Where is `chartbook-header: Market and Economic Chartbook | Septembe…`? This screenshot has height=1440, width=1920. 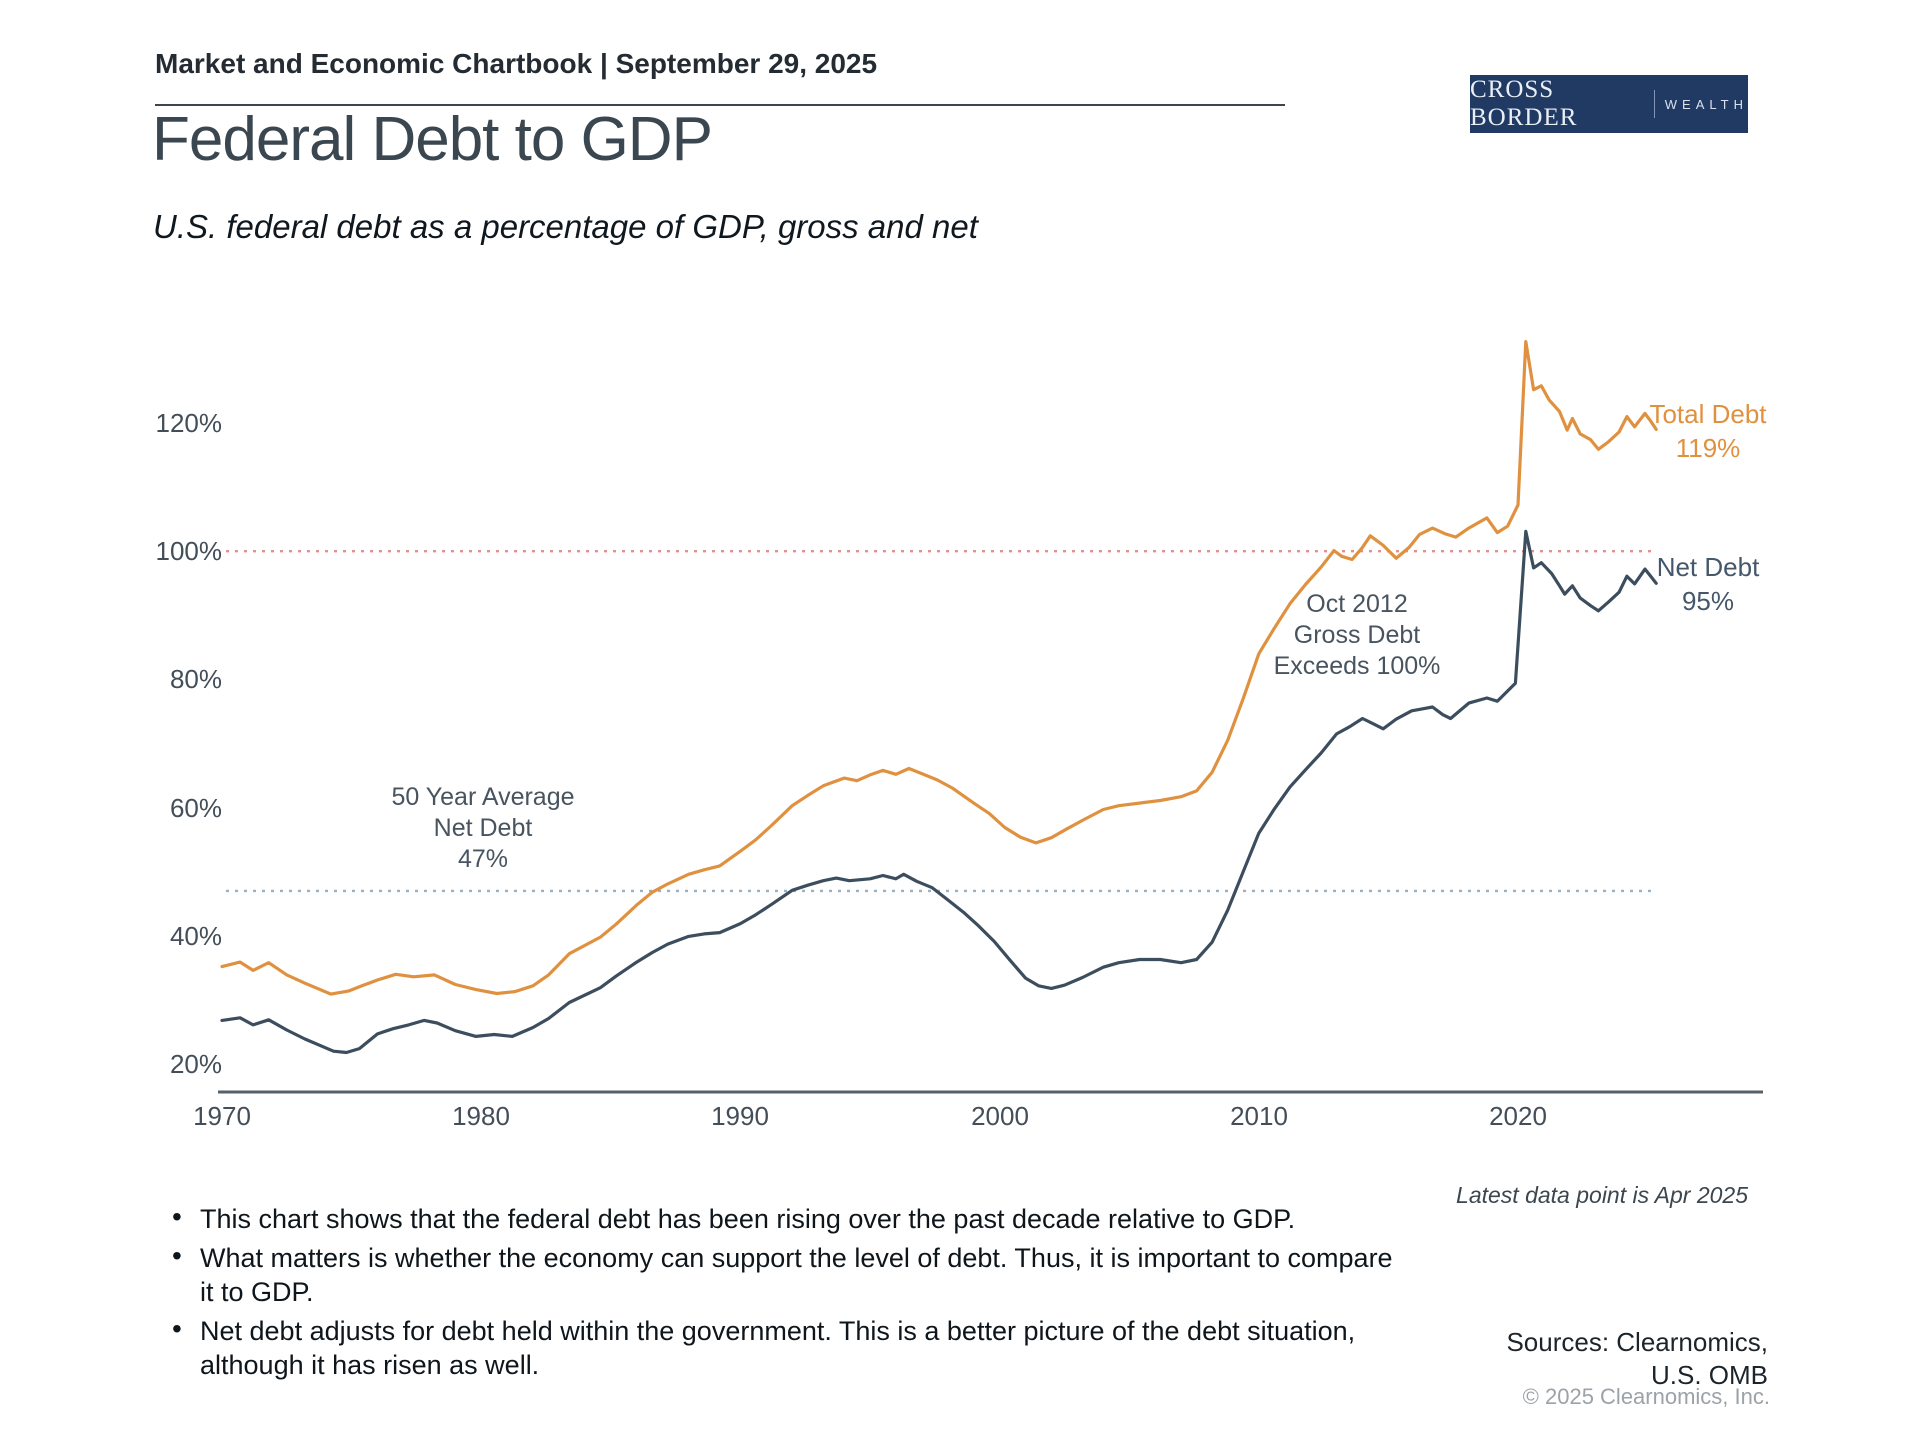 chartbook-header: Market and Economic Chartbook | Septembe… is located at coordinates (516, 63).